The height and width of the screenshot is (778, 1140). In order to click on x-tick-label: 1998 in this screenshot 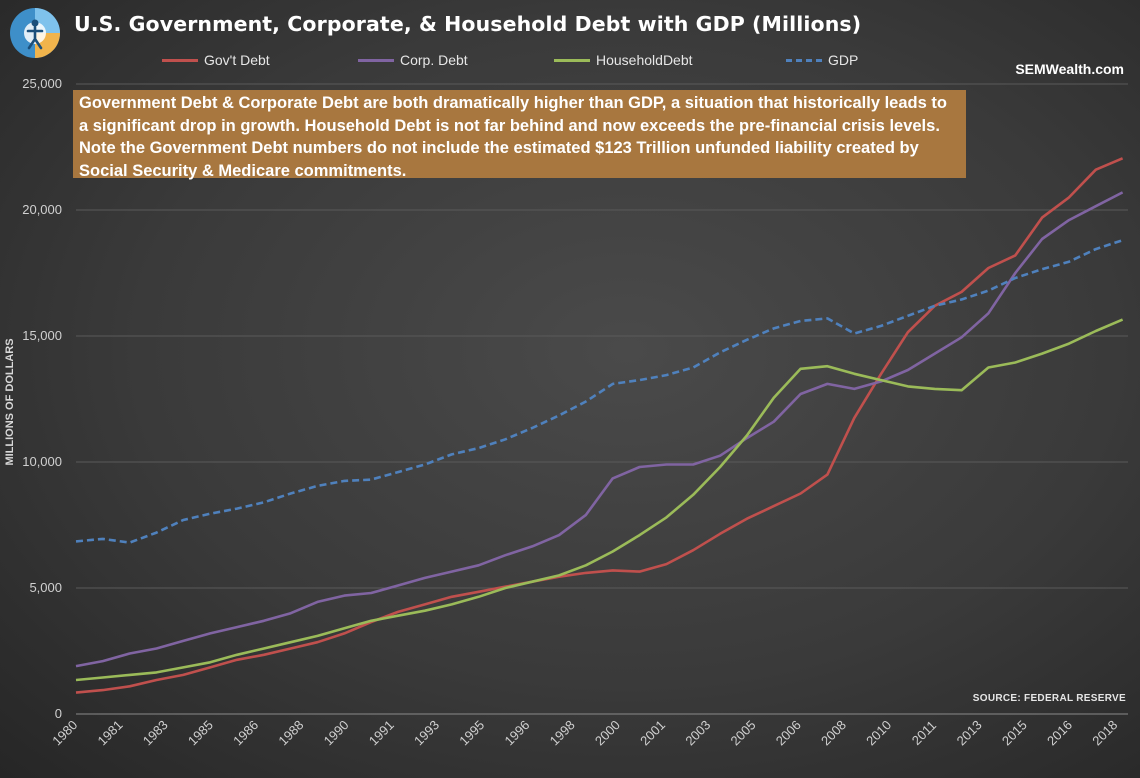, I will do `click(562, 732)`.